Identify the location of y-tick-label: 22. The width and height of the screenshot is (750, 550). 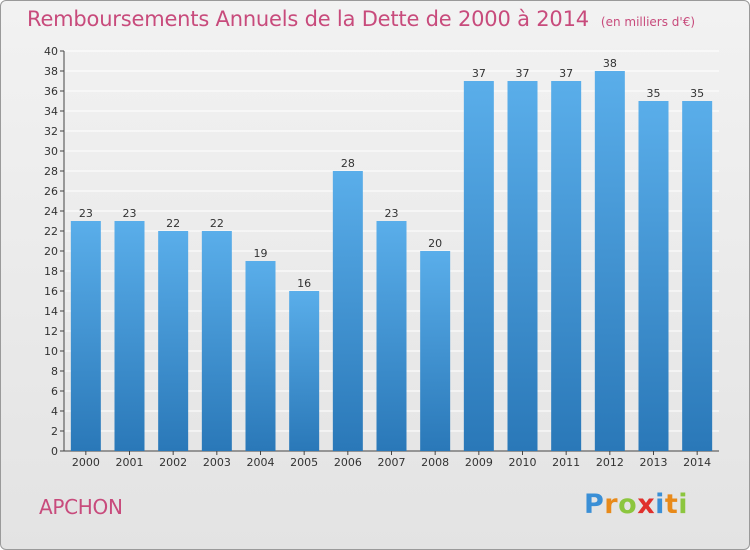
(51, 231).